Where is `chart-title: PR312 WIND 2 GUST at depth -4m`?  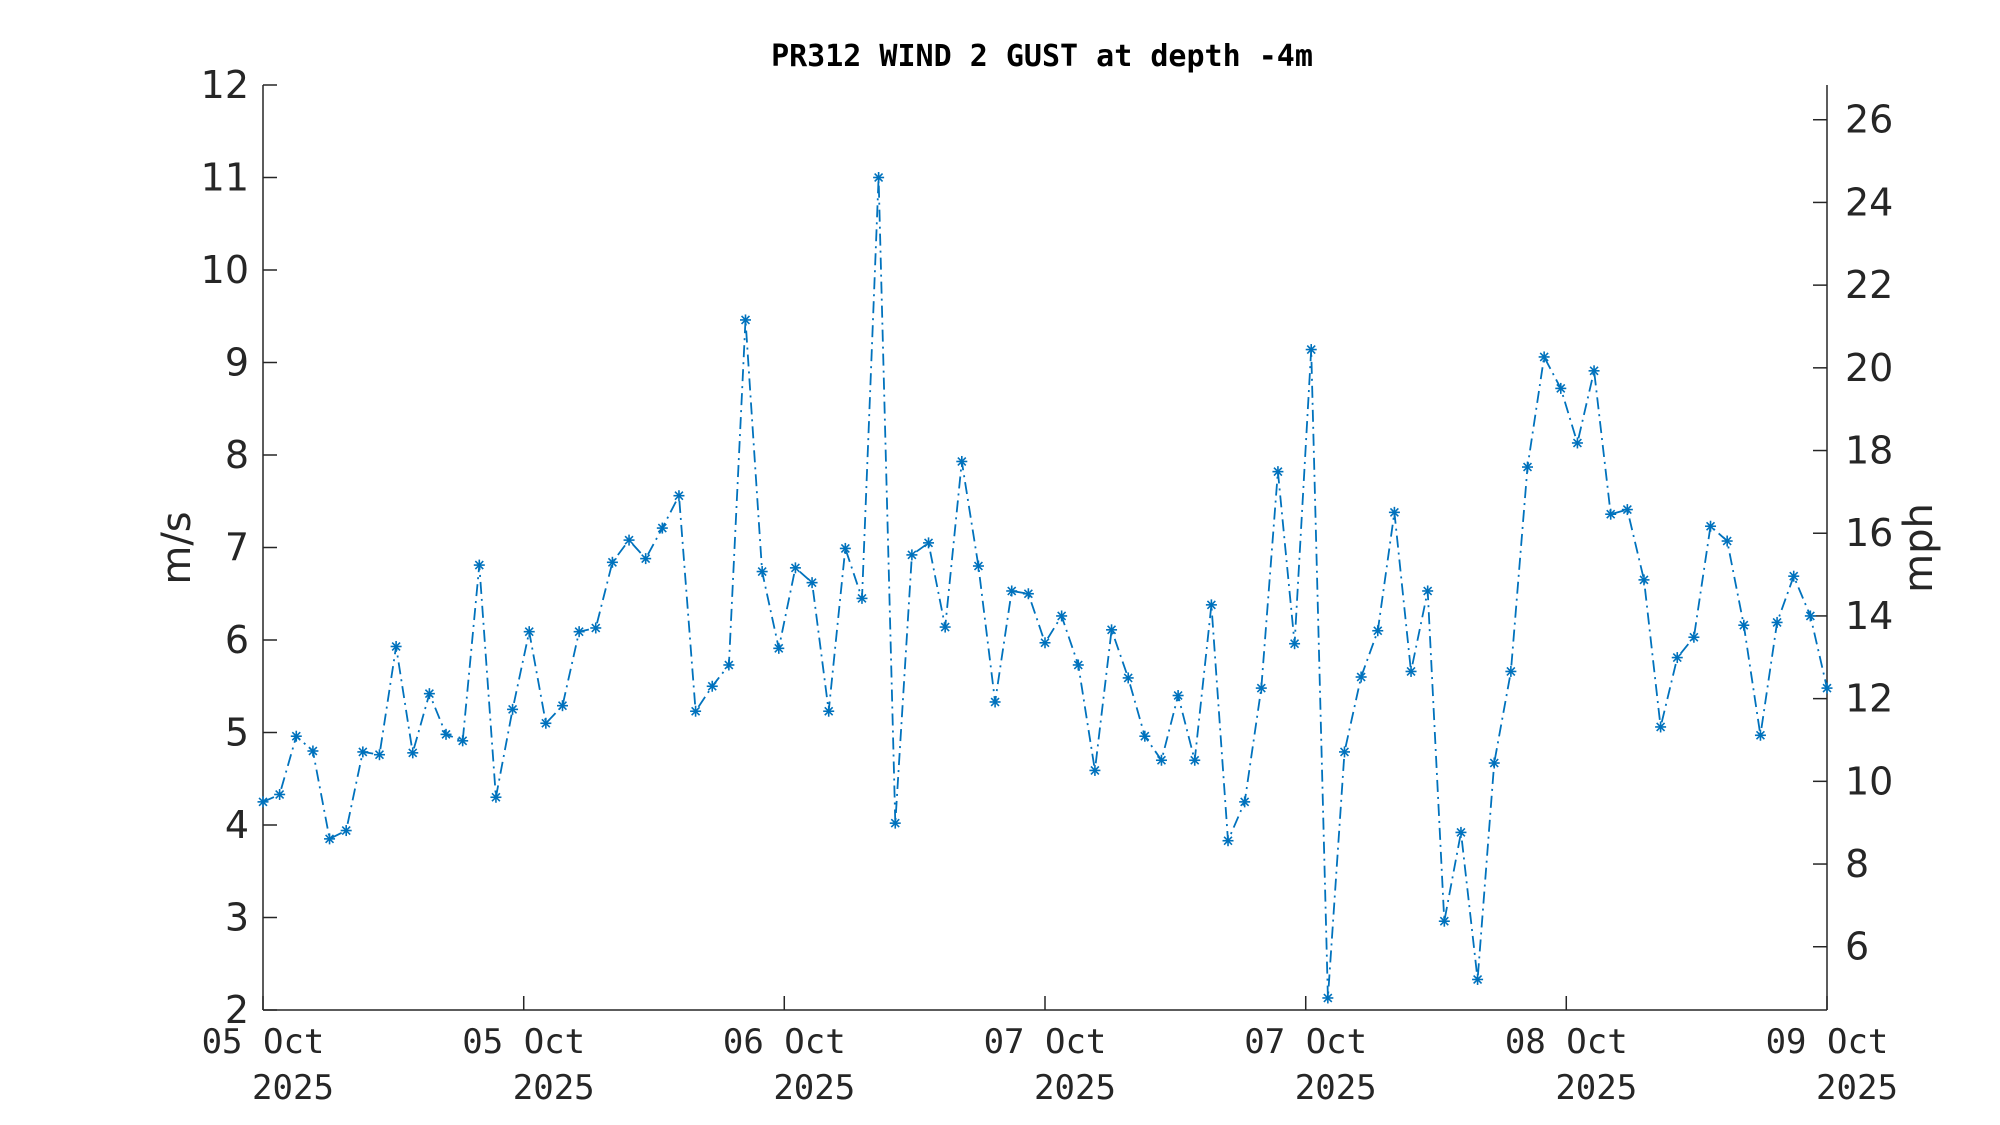 chart-title: PR312 WIND 2 GUST at depth -4m is located at coordinates (1042, 56).